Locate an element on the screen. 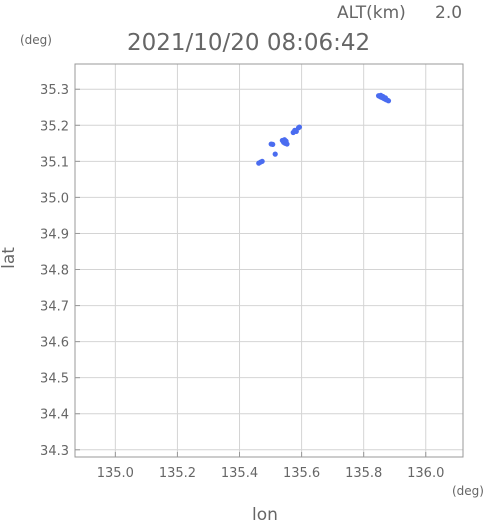 This screenshot has width=491, height=521. y-tick-label: 35.3 is located at coordinates (54, 90).